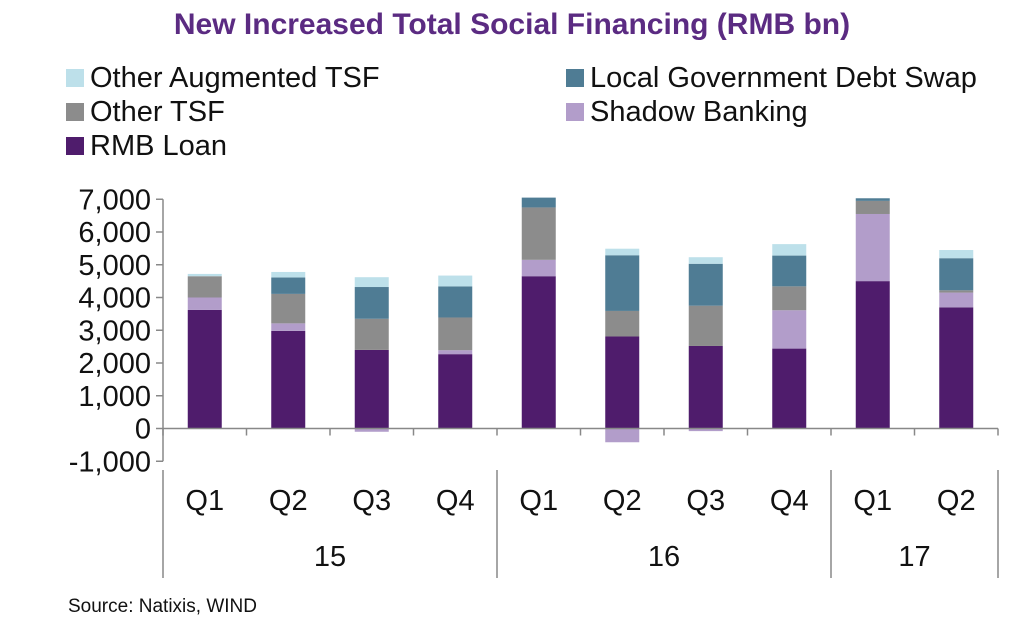  Describe the element at coordinates (110, 462) in the screenshot. I see `y-tick-label: -1,000` at that location.